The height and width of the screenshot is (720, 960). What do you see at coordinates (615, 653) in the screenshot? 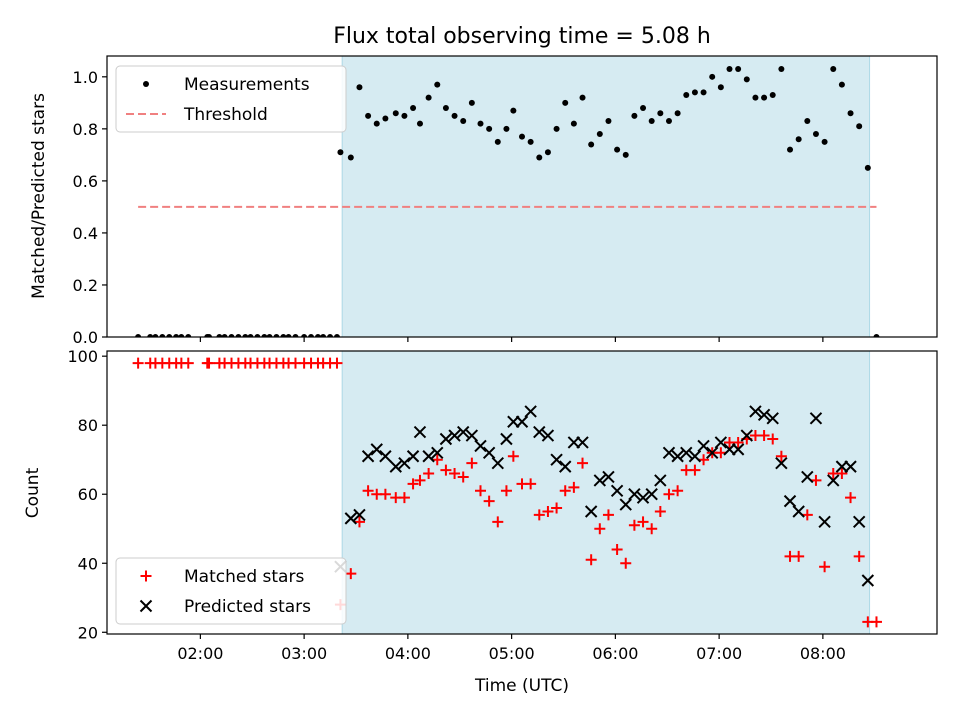
I see `bottom-x-tick-label: 06:00` at bounding box center [615, 653].